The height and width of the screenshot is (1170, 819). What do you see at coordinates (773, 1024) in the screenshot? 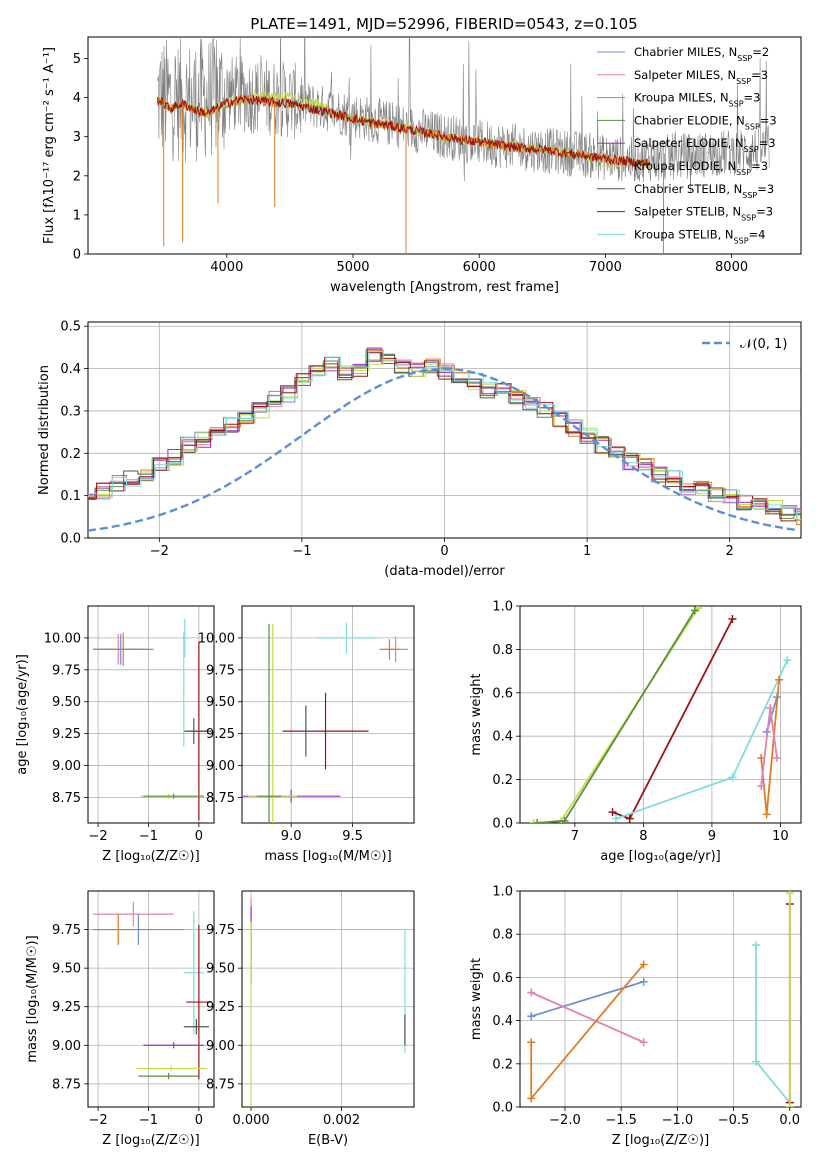
I see `kroupa_stelib-weight-line` at bounding box center [773, 1024].